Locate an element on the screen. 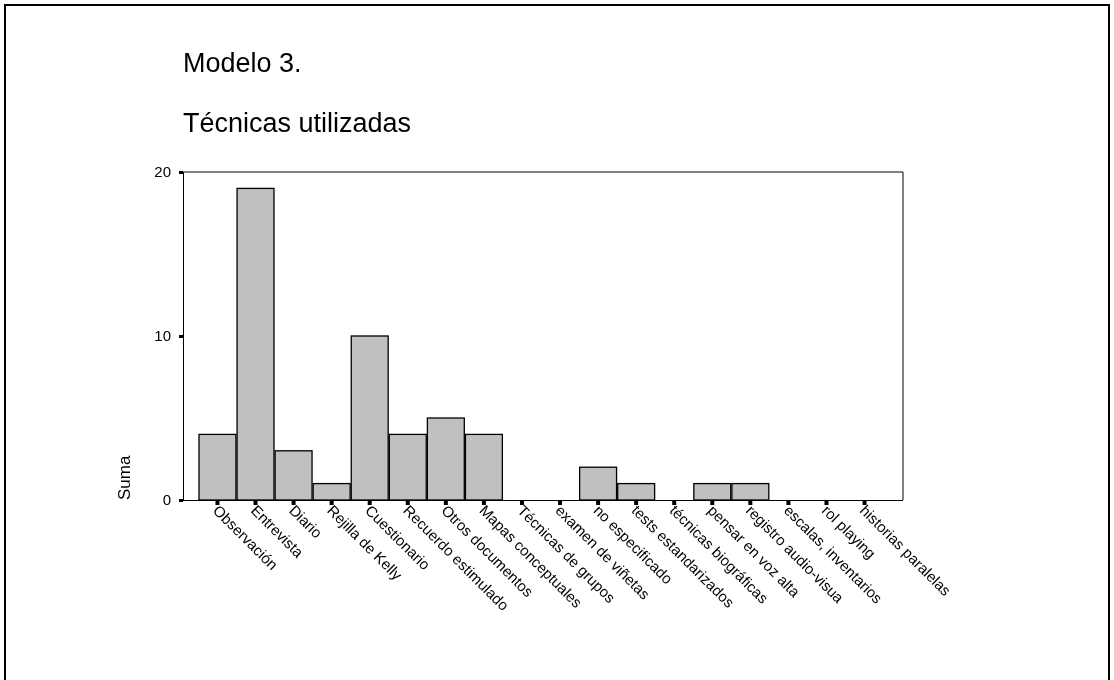 The width and height of the screenshot is (1114, 680). chart-subtitle: Técnicas utilizadas is located at coordinates (297, 123).